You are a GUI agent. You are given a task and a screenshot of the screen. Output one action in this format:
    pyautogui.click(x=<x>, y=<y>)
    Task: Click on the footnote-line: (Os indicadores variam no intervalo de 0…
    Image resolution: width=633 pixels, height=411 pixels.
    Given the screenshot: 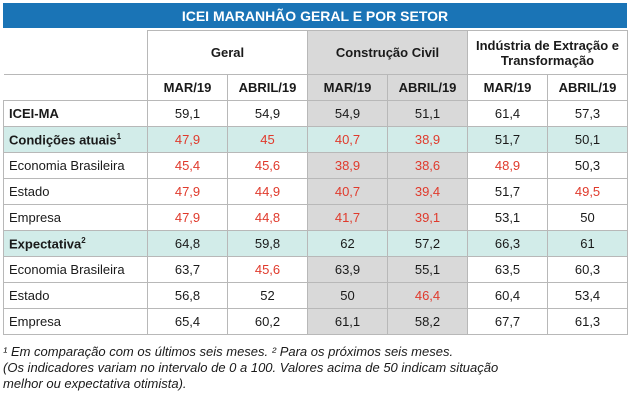 What is the action you would take?
    pyautogui.click(x=251, y=367)
    